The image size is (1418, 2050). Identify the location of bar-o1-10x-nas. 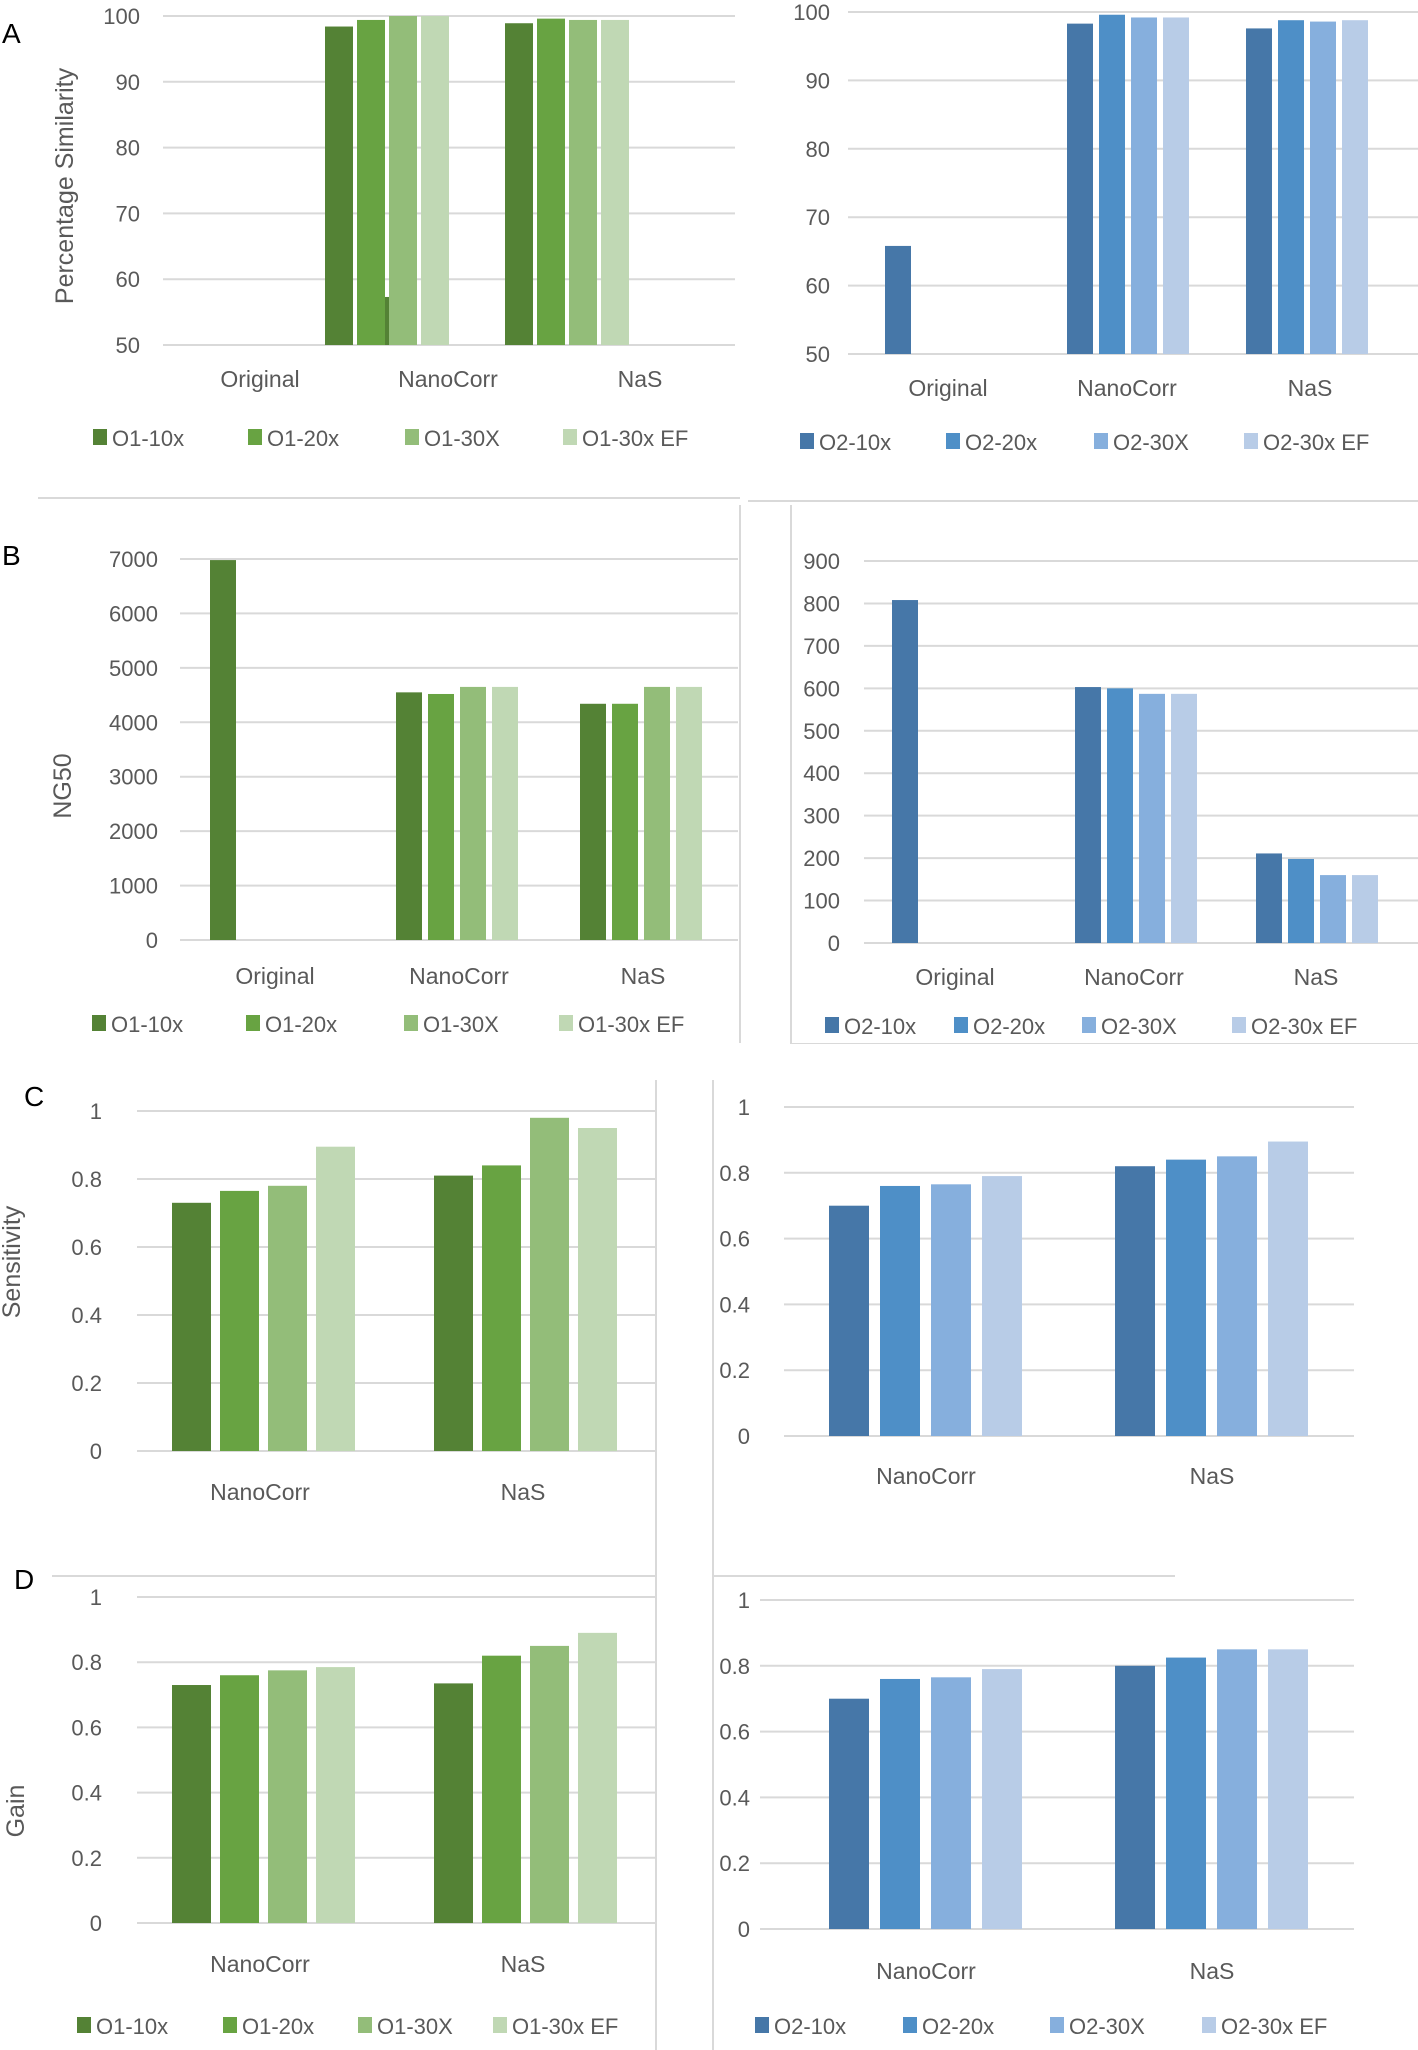
(453, 1313).